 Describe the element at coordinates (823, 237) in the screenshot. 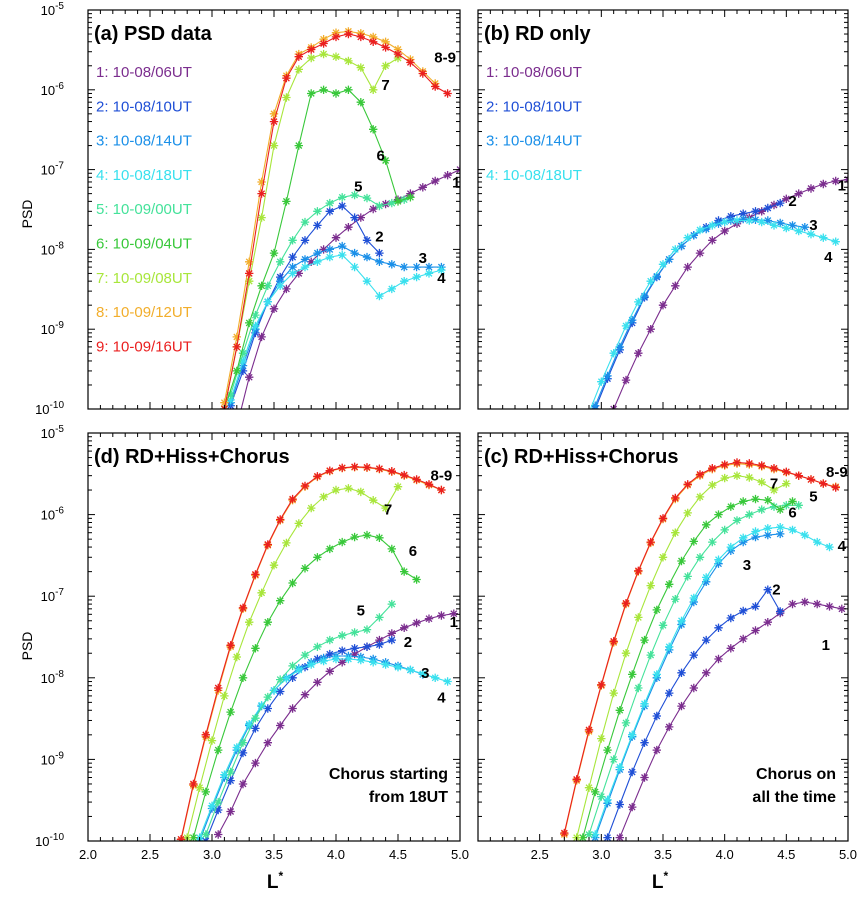

I see `series-4-point-19-panel-b` at that location.